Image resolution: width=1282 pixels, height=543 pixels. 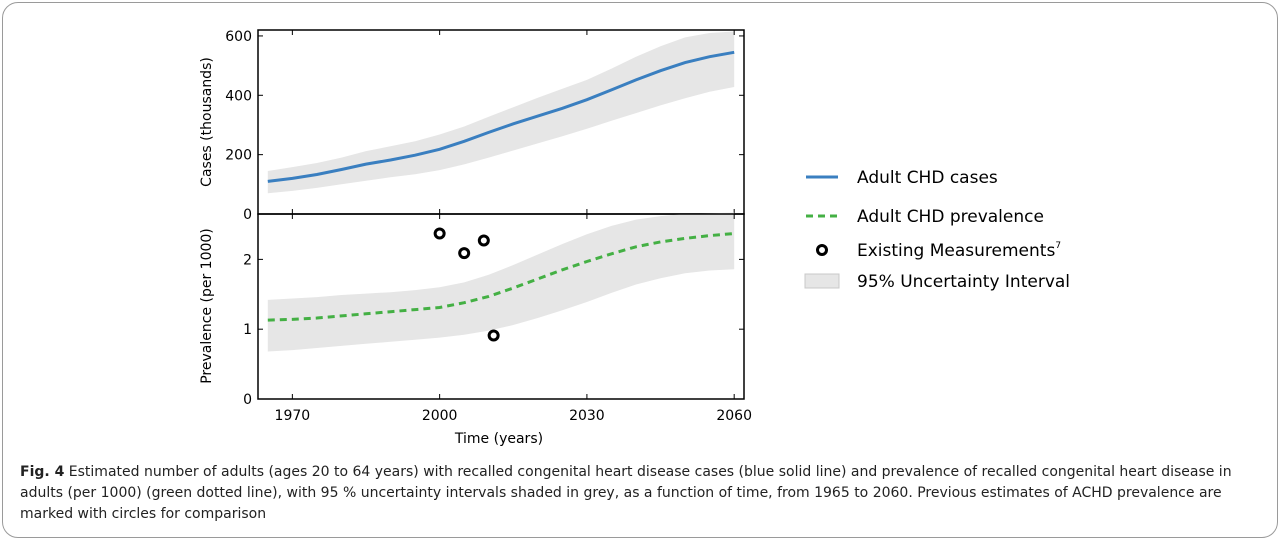 I want to click on cases-uncertainty-band, so click(x=501, y=112).